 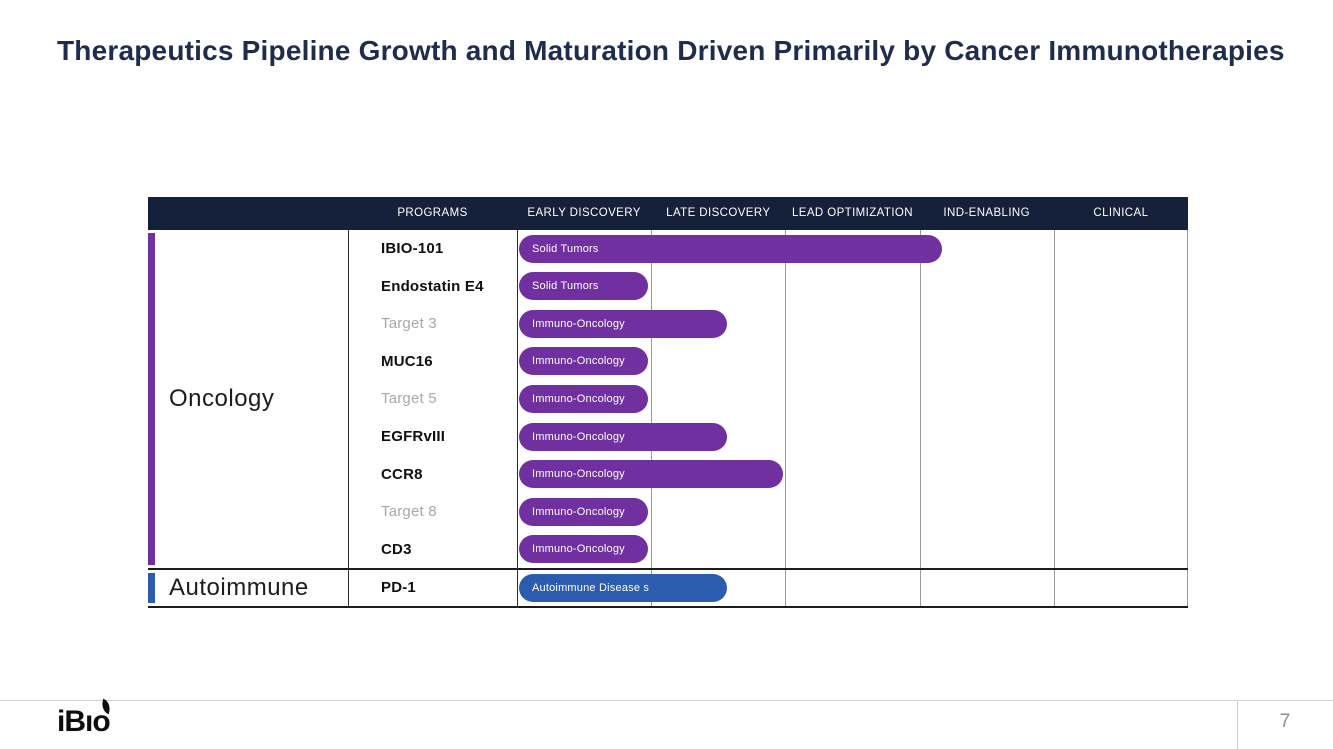 What do you see at coordinates (432, 286) in the screenshot?
I see `program-name: Endostatin E4` at bounding box center [432, 286].